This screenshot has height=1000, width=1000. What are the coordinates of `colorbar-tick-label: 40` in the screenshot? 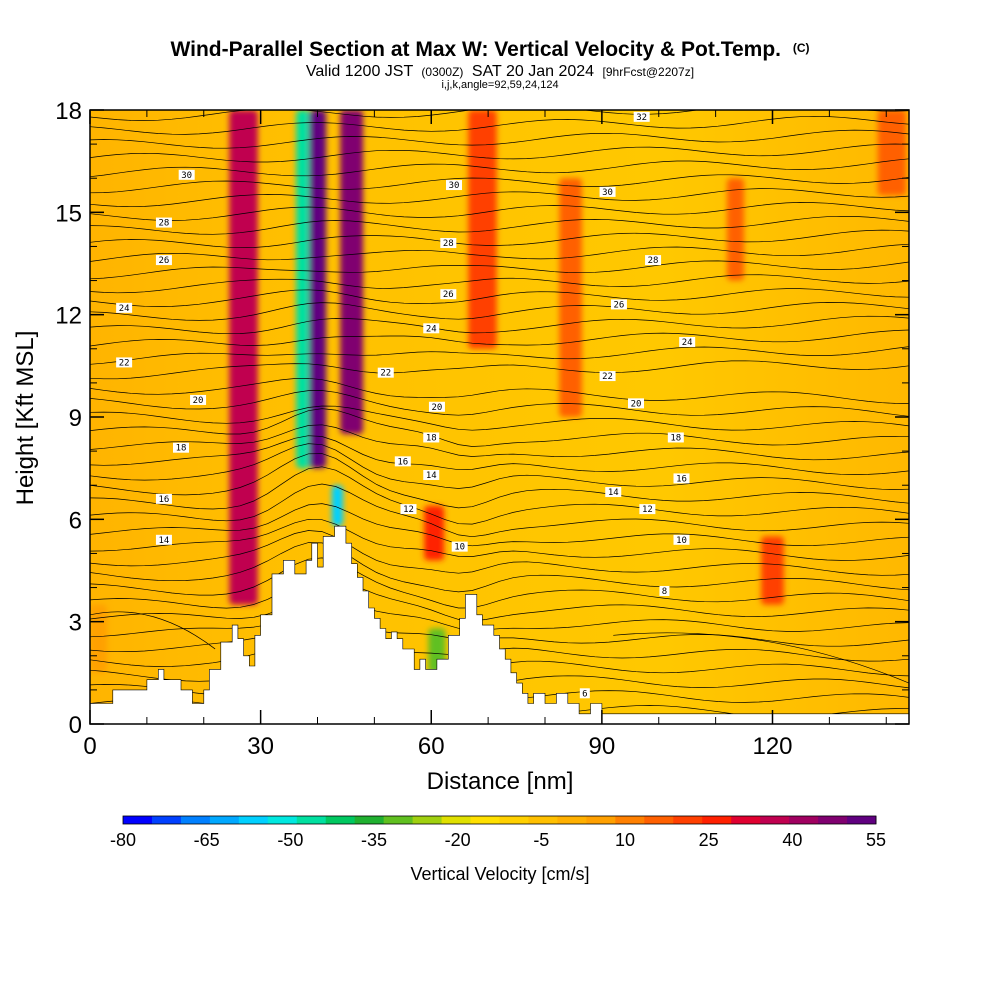 It's located at (792, 840).